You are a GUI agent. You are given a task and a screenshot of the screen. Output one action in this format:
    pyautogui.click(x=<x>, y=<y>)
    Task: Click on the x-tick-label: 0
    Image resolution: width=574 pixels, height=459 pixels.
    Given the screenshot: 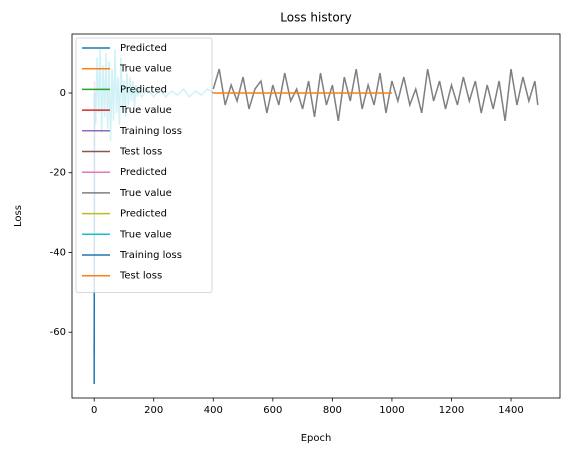 What is the action you would take?
    pyautogui.click(x=94, y=410)
    